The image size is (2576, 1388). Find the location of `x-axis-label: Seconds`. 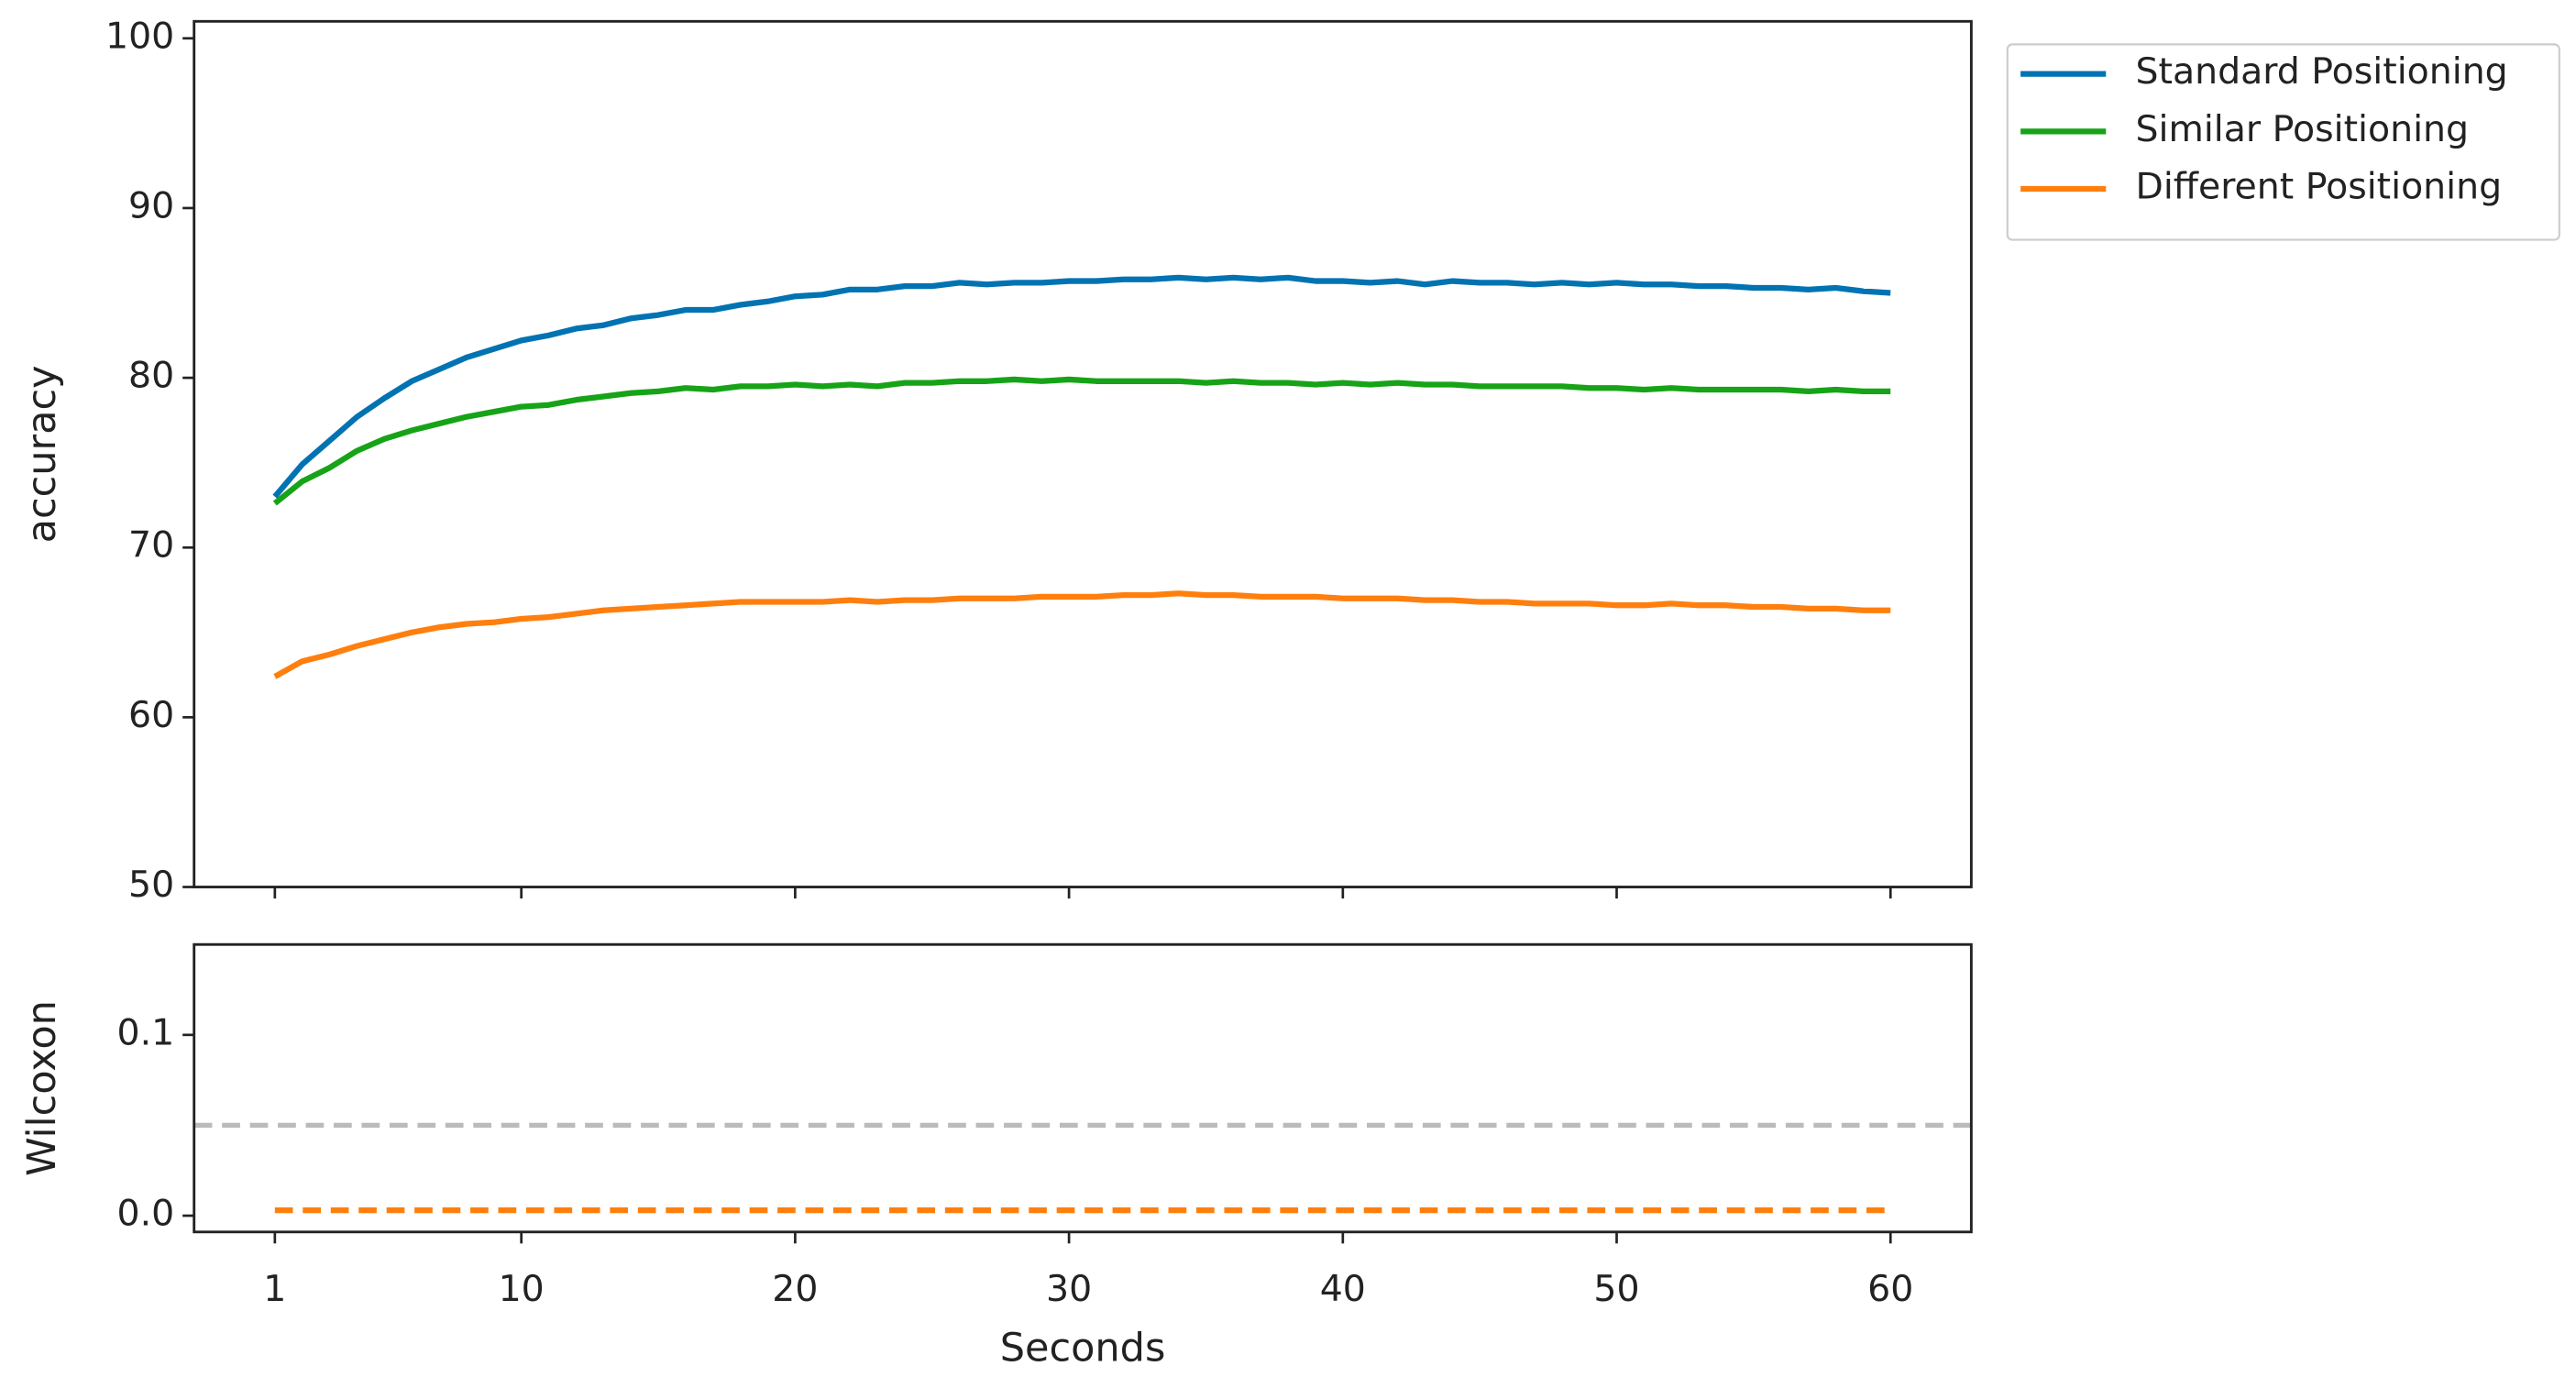

x-axis-label: Seconds is located at coordinates (1083, 1348).